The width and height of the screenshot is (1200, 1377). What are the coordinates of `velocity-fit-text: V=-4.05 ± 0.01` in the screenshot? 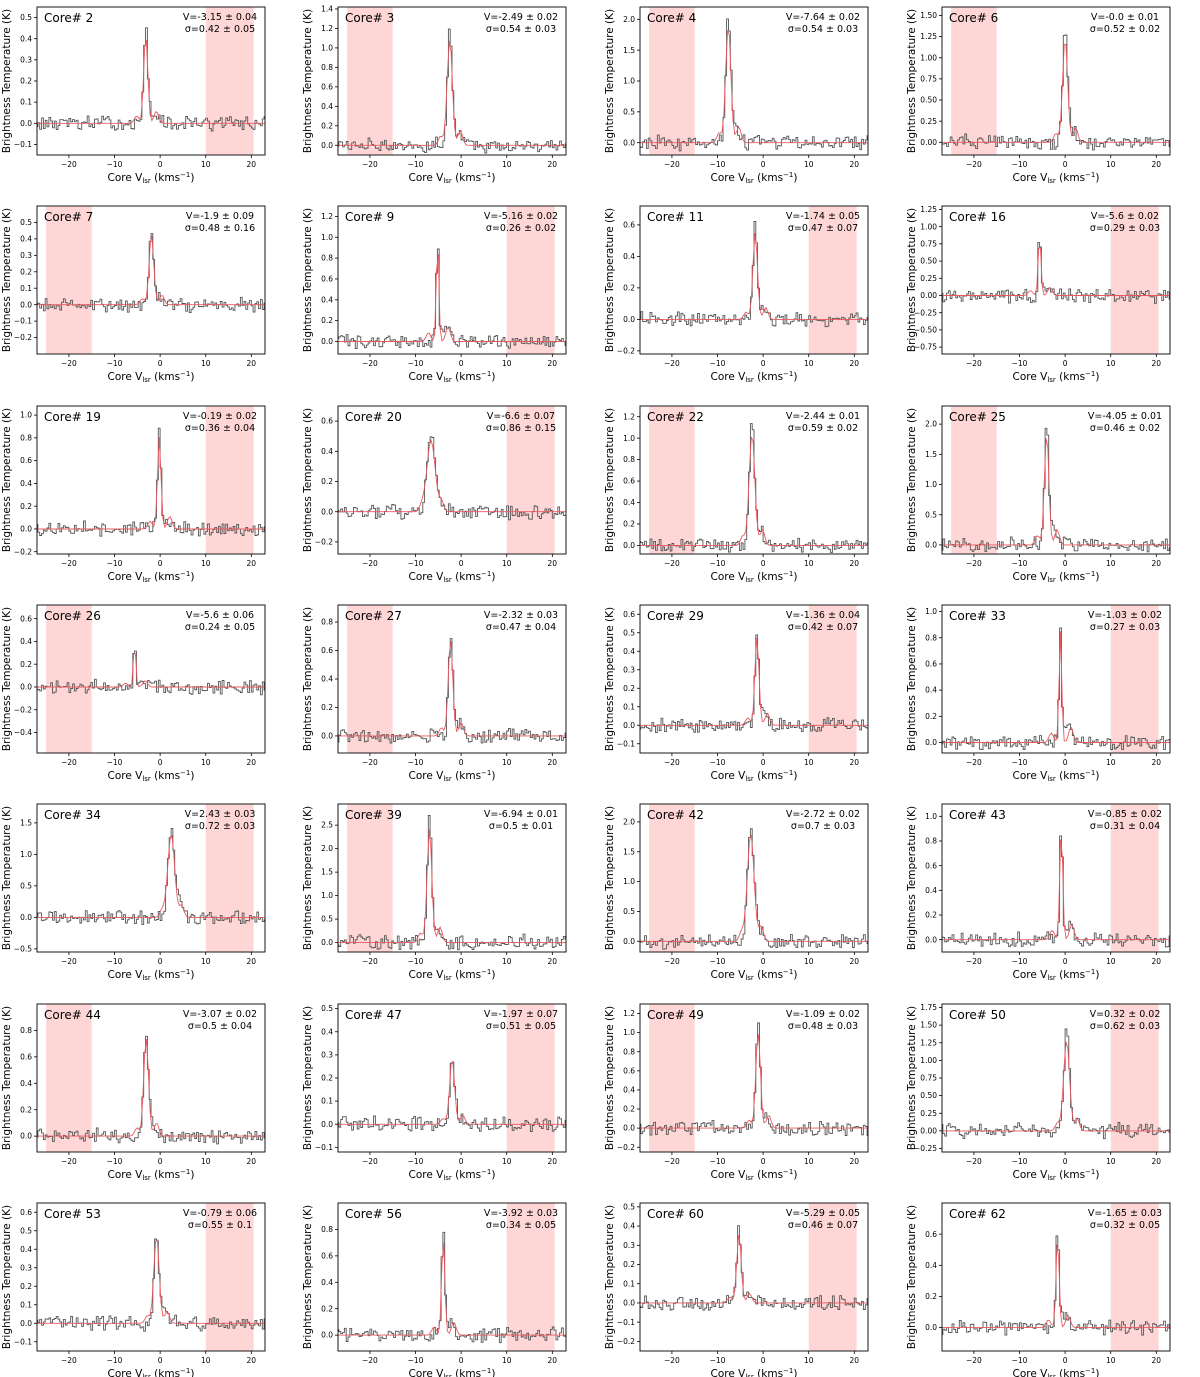 It's located at (1125, 416).